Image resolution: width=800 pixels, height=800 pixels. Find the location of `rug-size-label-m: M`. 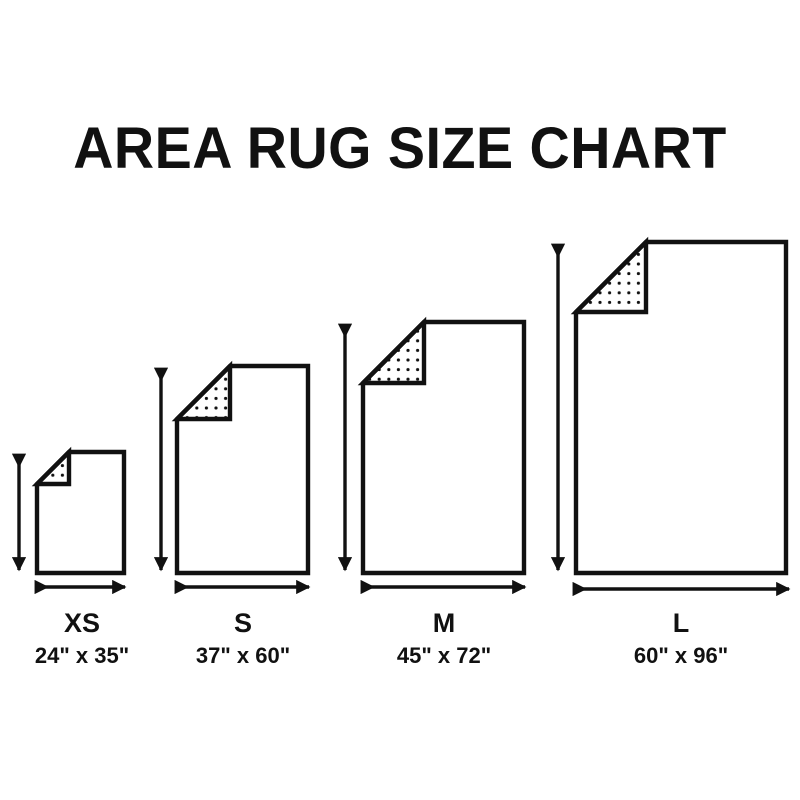

rug-size-label-m: M is located at coordinates (444, 623).